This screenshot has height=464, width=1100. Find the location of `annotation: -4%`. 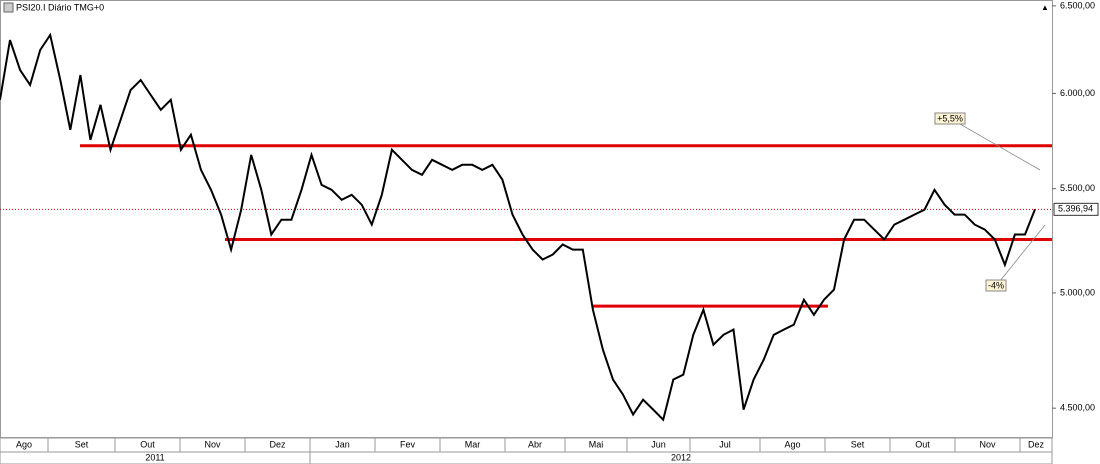

annotation: -4% is located at coordinates (996, 285).